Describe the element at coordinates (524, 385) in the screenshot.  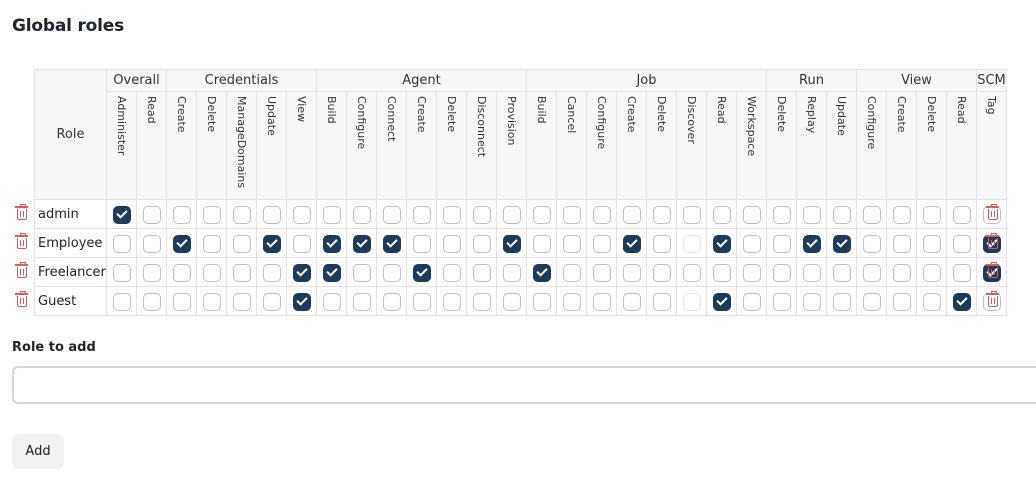
I see `role-to-add-input` at that location.